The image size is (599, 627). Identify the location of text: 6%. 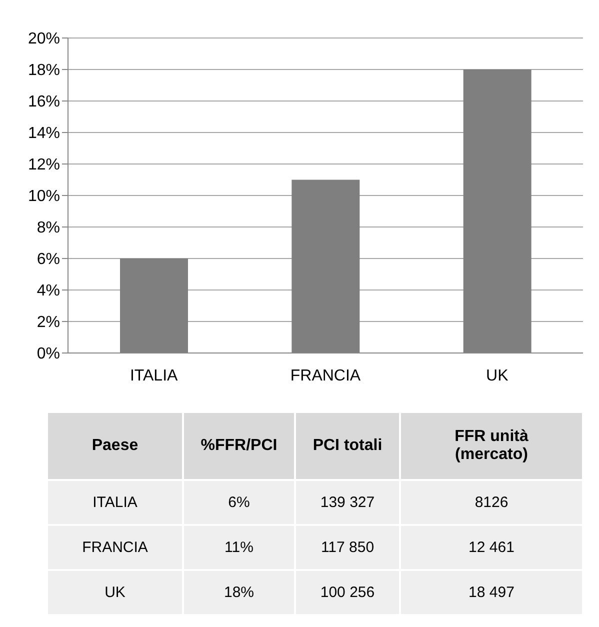
(239, 502).